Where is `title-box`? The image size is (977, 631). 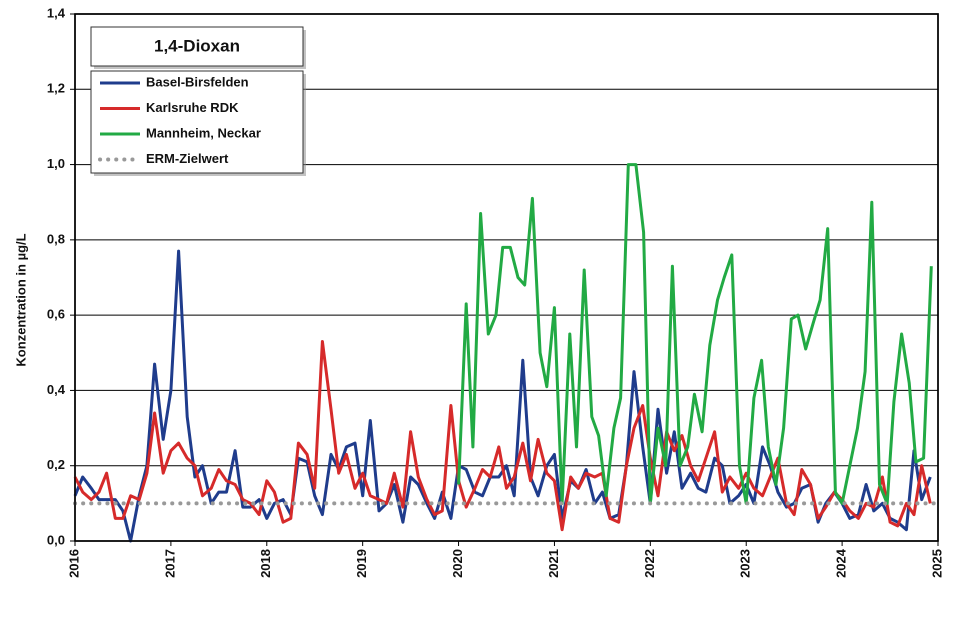
title-box is located at coordinates (197, 46).